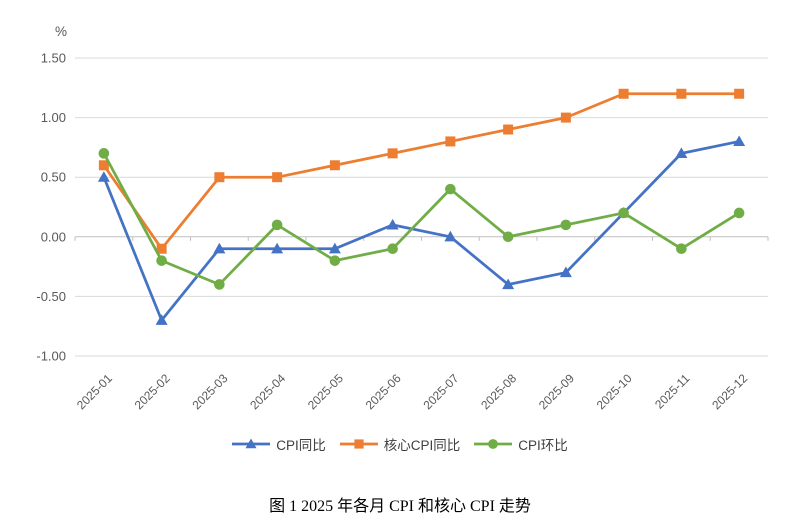 Image resolution: width=800 pixels, height=528 pixels. What do you see at coordinates (51, 296) in the screenshot?
I see `y-tick-label: -0.50` at bounding box center [51, 296].